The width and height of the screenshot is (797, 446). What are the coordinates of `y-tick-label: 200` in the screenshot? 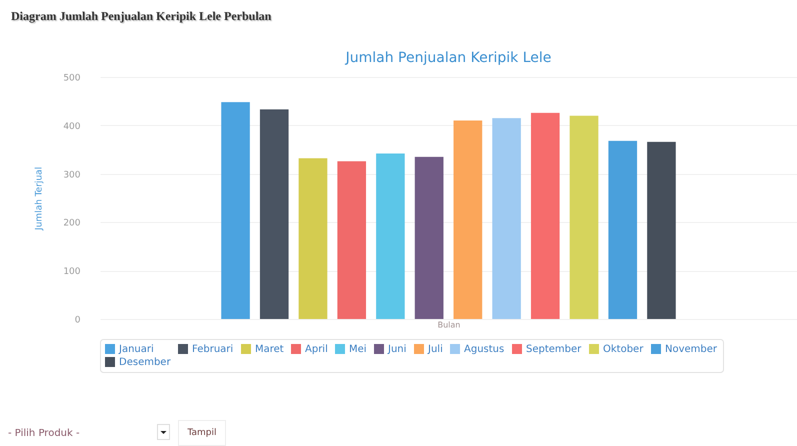 It's located at (72, 223).